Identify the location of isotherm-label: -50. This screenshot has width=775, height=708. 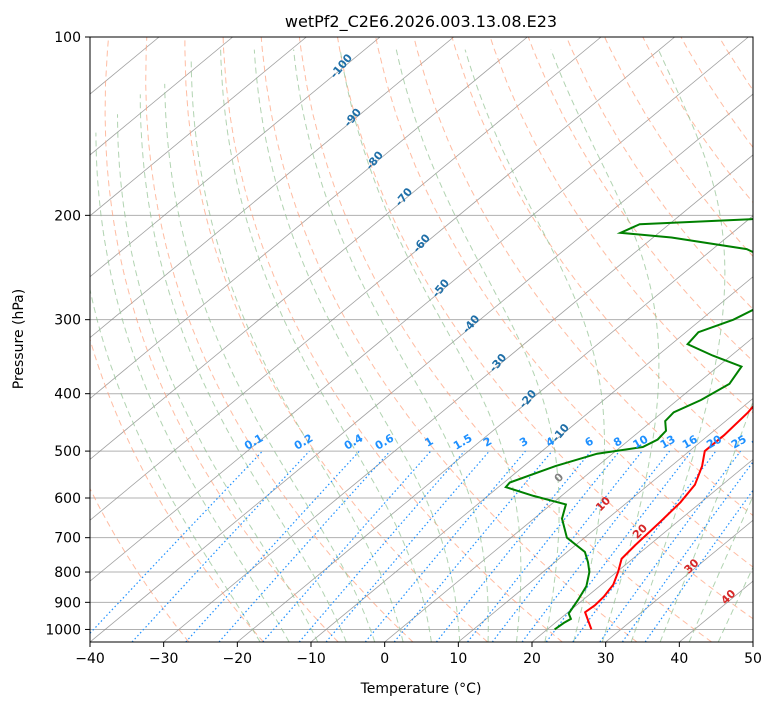
(440, 288).